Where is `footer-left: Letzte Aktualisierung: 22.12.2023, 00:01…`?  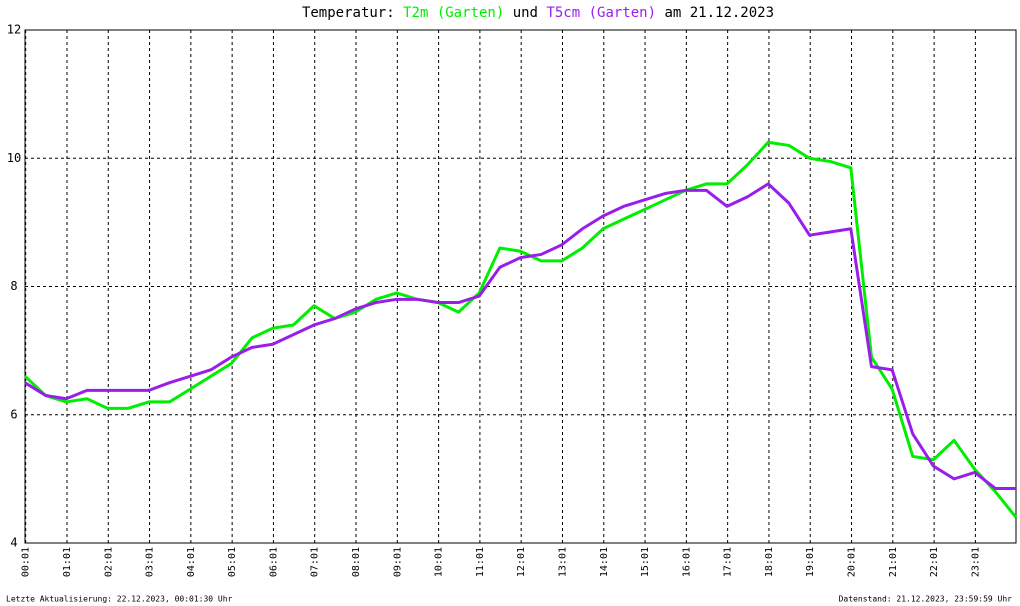 footer-left: Letzte Aktualisierung: 22.12.2023, 00:01… is located at coordinates (119, 599).